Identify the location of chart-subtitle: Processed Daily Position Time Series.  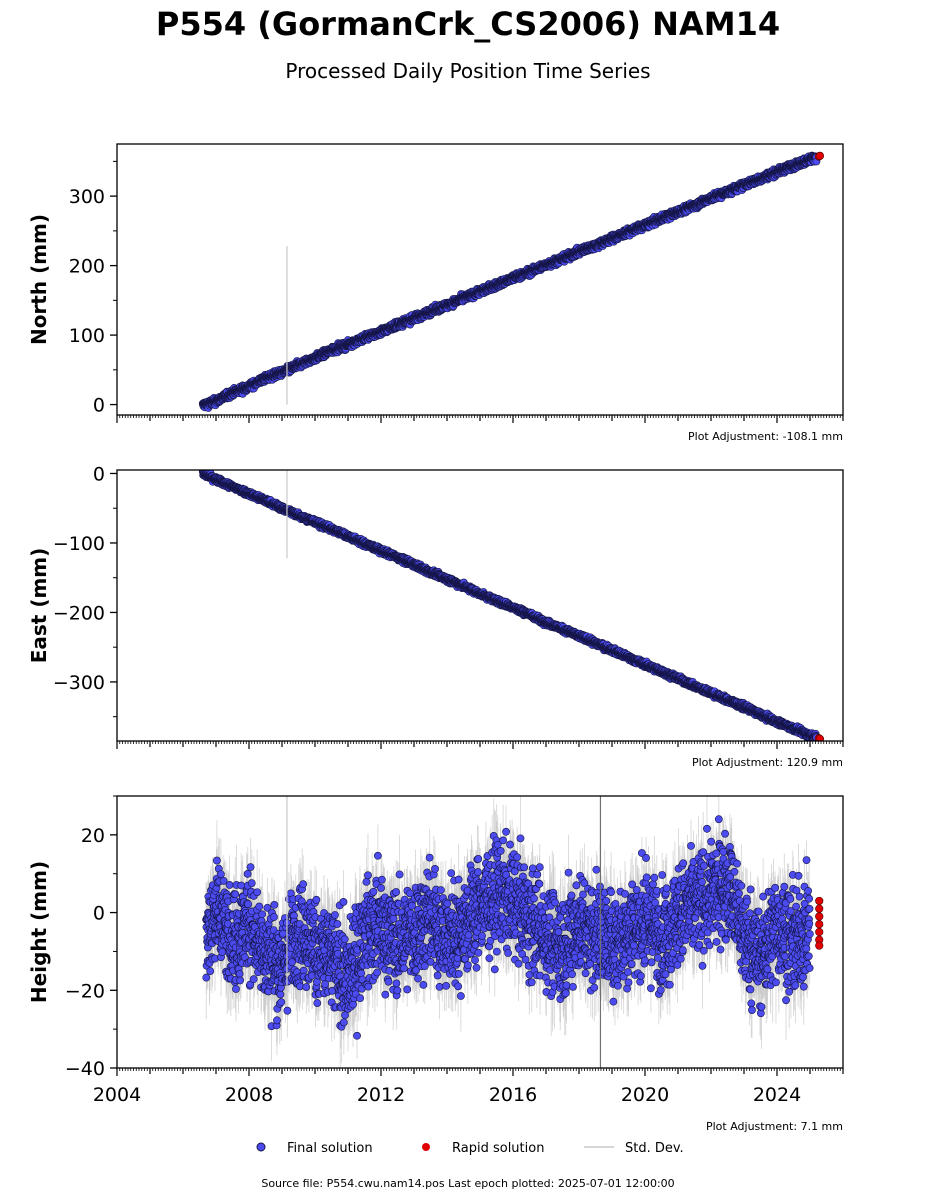
(467, 71).